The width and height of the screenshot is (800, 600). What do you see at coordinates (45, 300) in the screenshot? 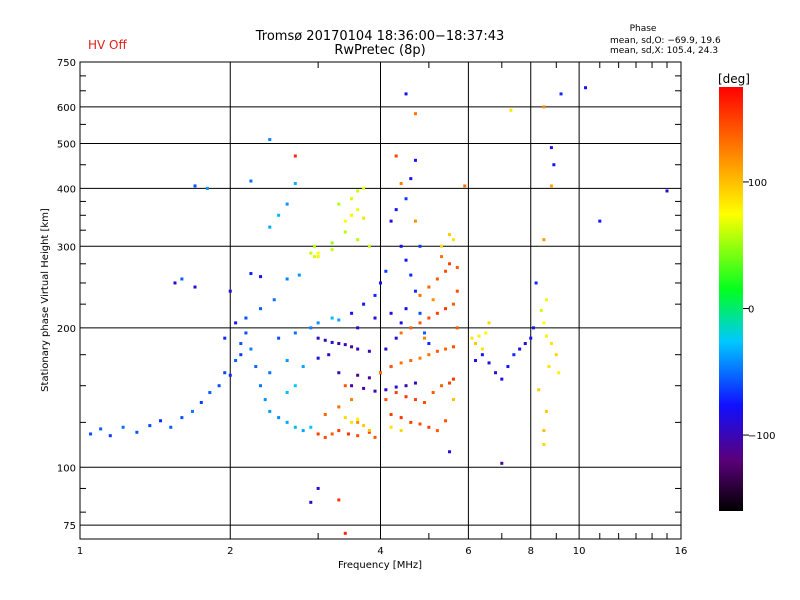
I see `y-axis-label: Stationary phase Virtual Height [km]` at bounding box center [45, 300].